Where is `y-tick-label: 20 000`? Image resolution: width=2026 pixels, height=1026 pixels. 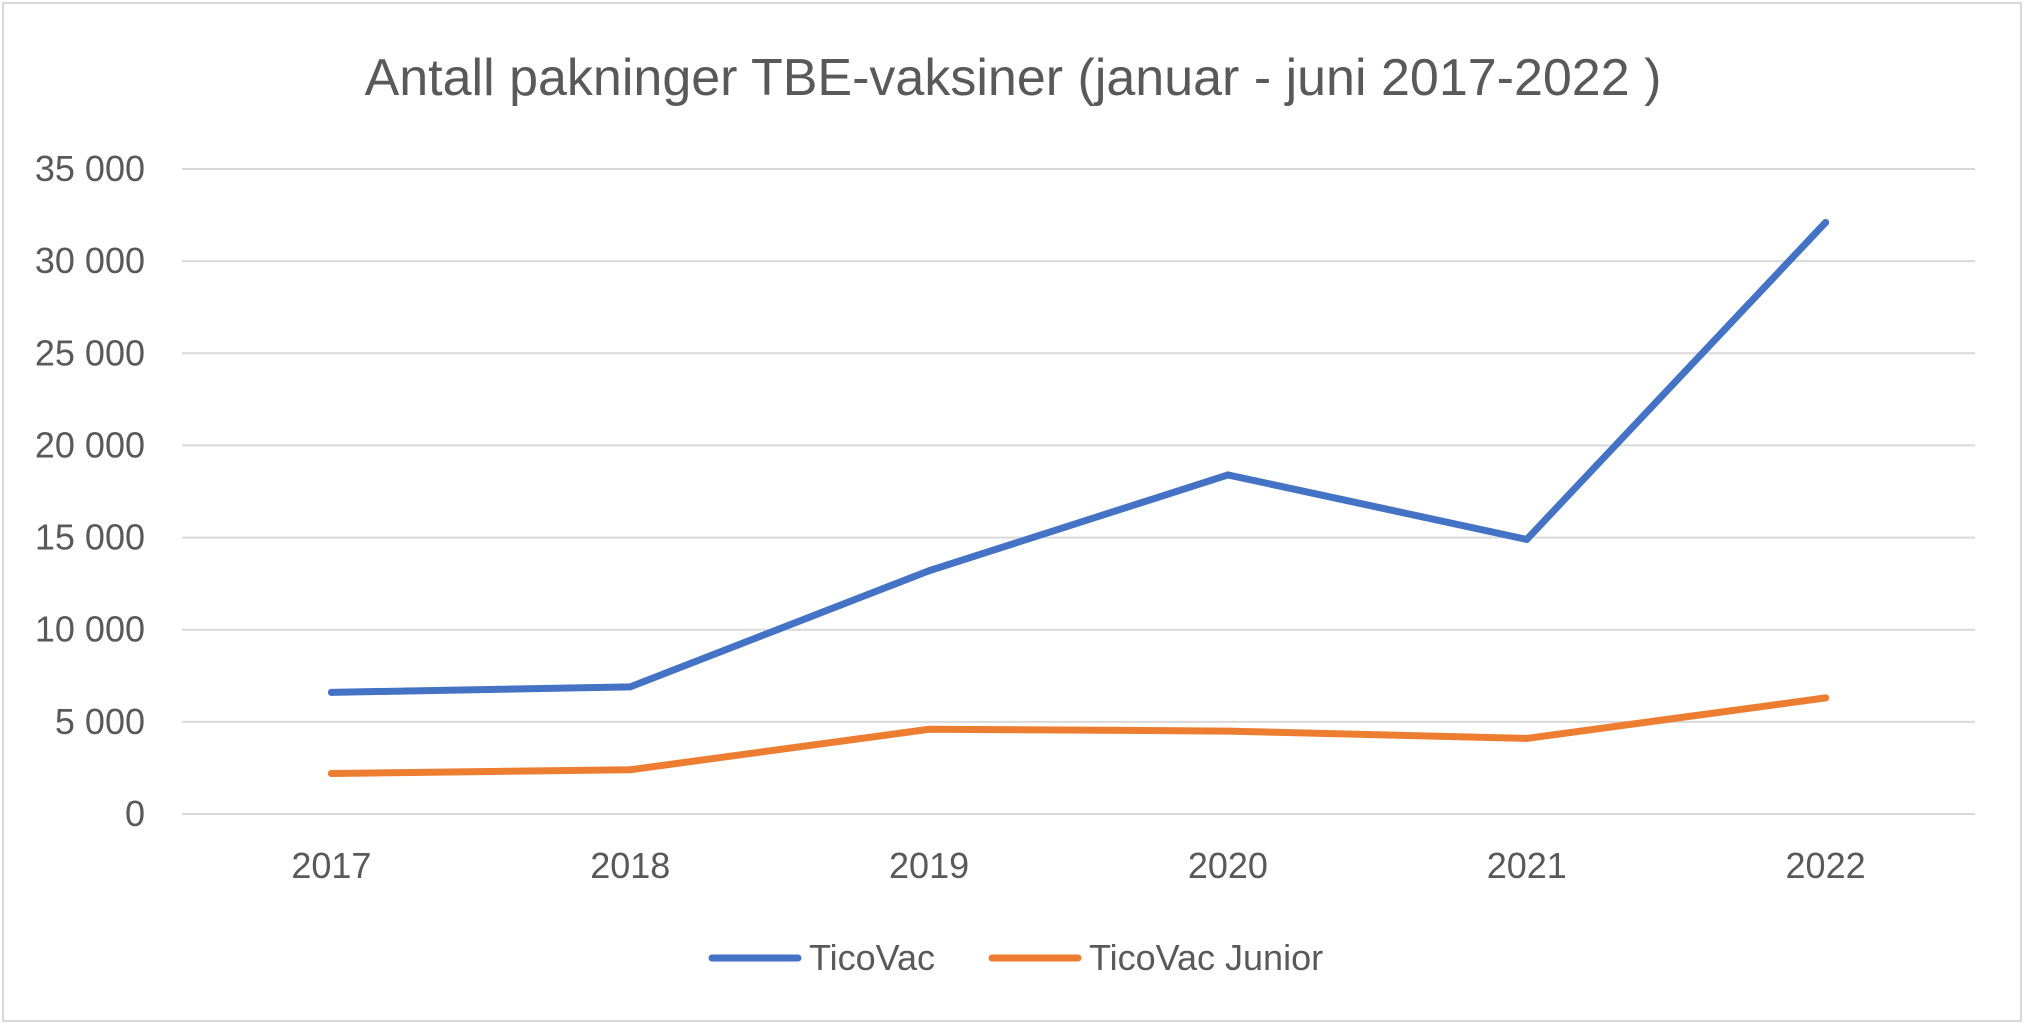 y-tick-label: 20 000 is located at coordinates (90, 444).